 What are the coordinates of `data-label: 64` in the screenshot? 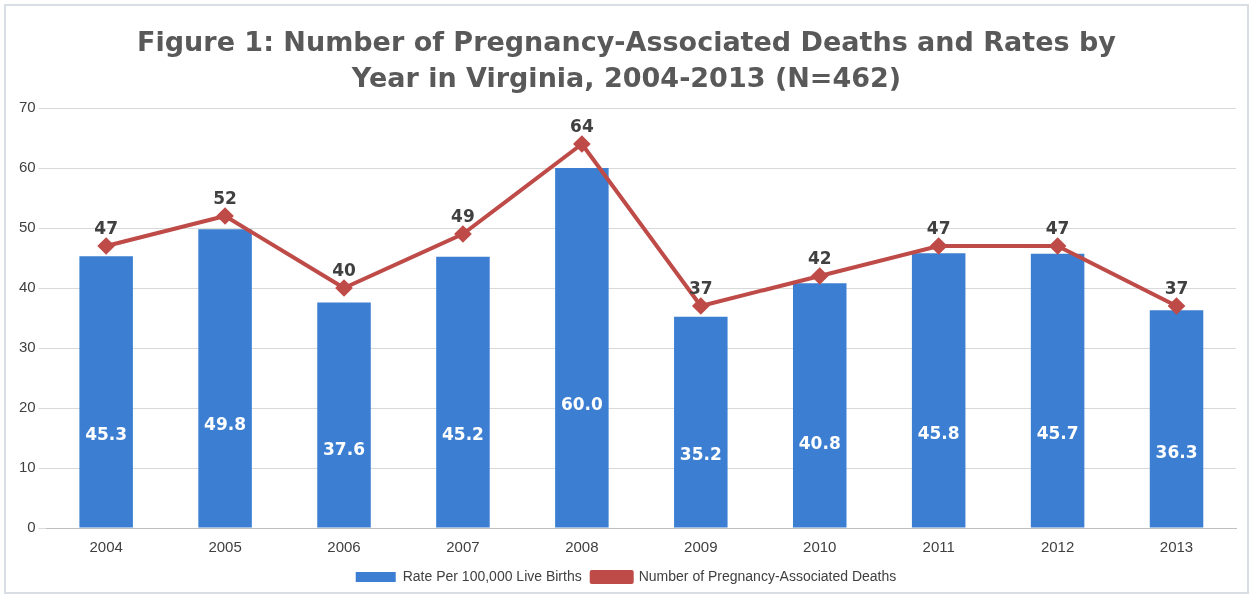 It's located at (582, 126).